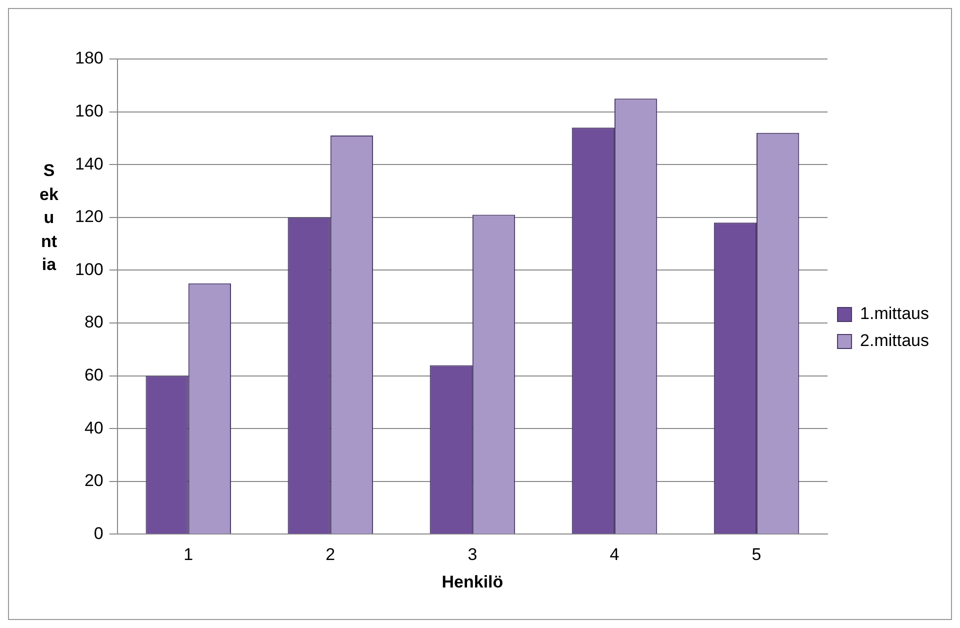 The width and height of the screenshot is (960, 628). What do you see at coordinates (89, 216) in the screenshot?
I see `y-tick-label: 120` at bounding box center [89, 216].